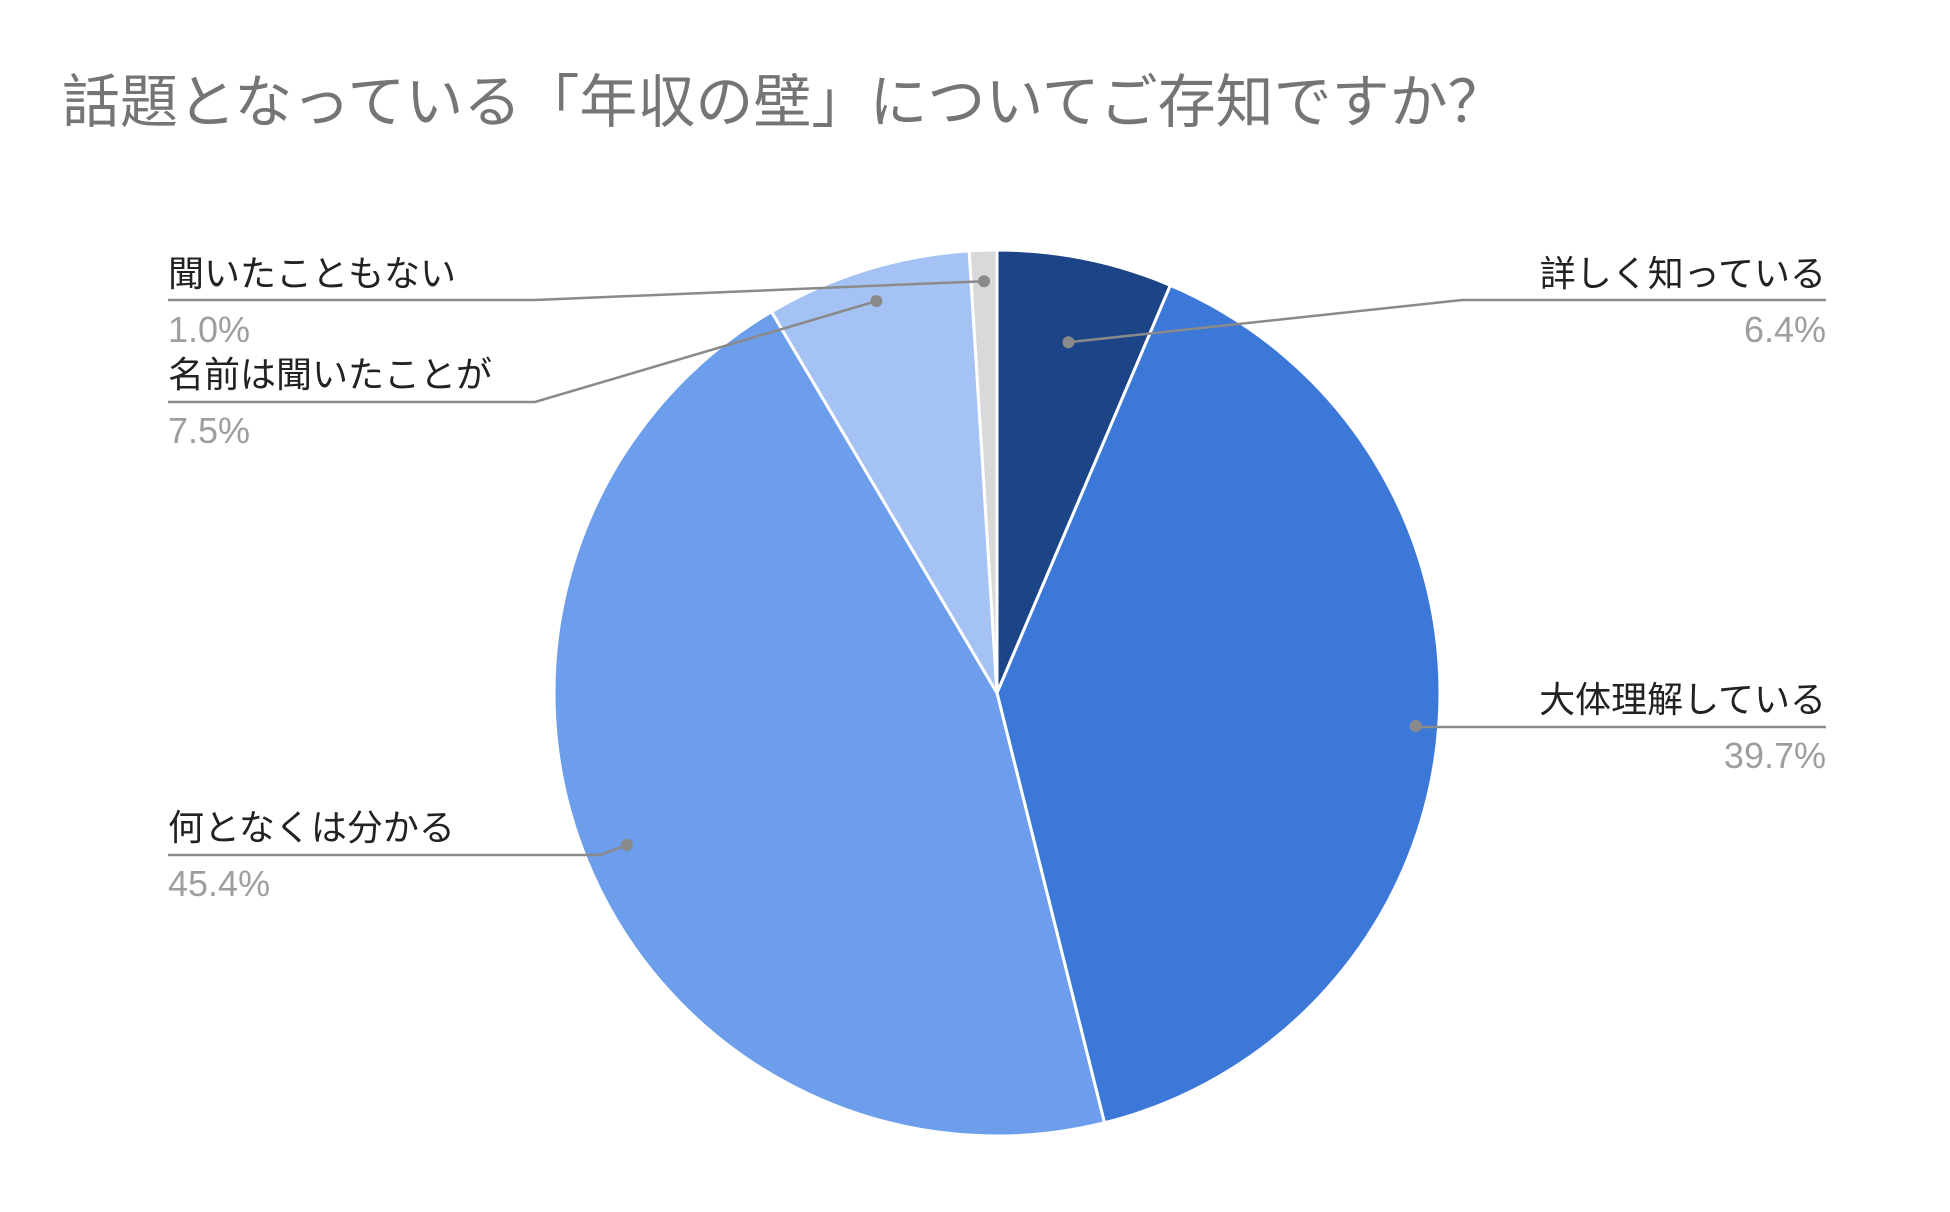  What do you see at coordinates (784, 102) in the screenshot?
I see `chart-title: 話題となっている「年収の壁」についてご存知ですか？` at bounding box center [784, 102].